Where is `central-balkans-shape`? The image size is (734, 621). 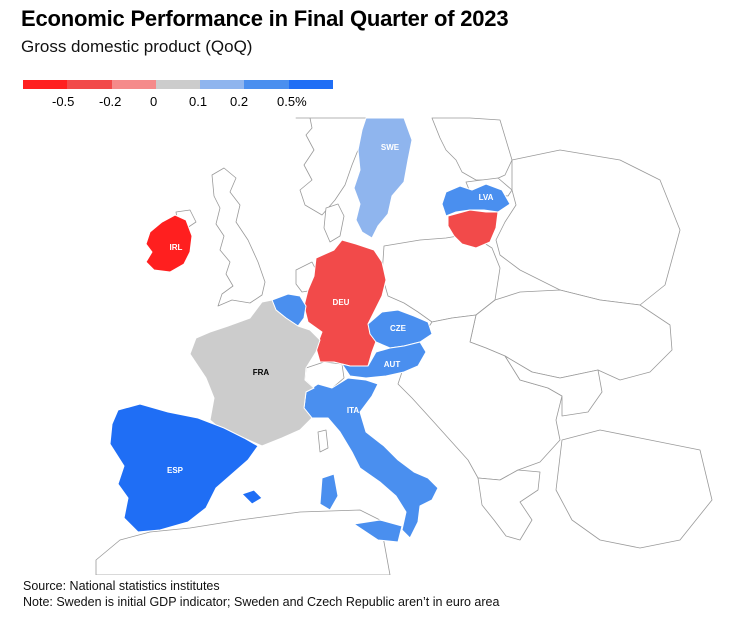 central-balkans-shape is located at coordinates (480, 397).